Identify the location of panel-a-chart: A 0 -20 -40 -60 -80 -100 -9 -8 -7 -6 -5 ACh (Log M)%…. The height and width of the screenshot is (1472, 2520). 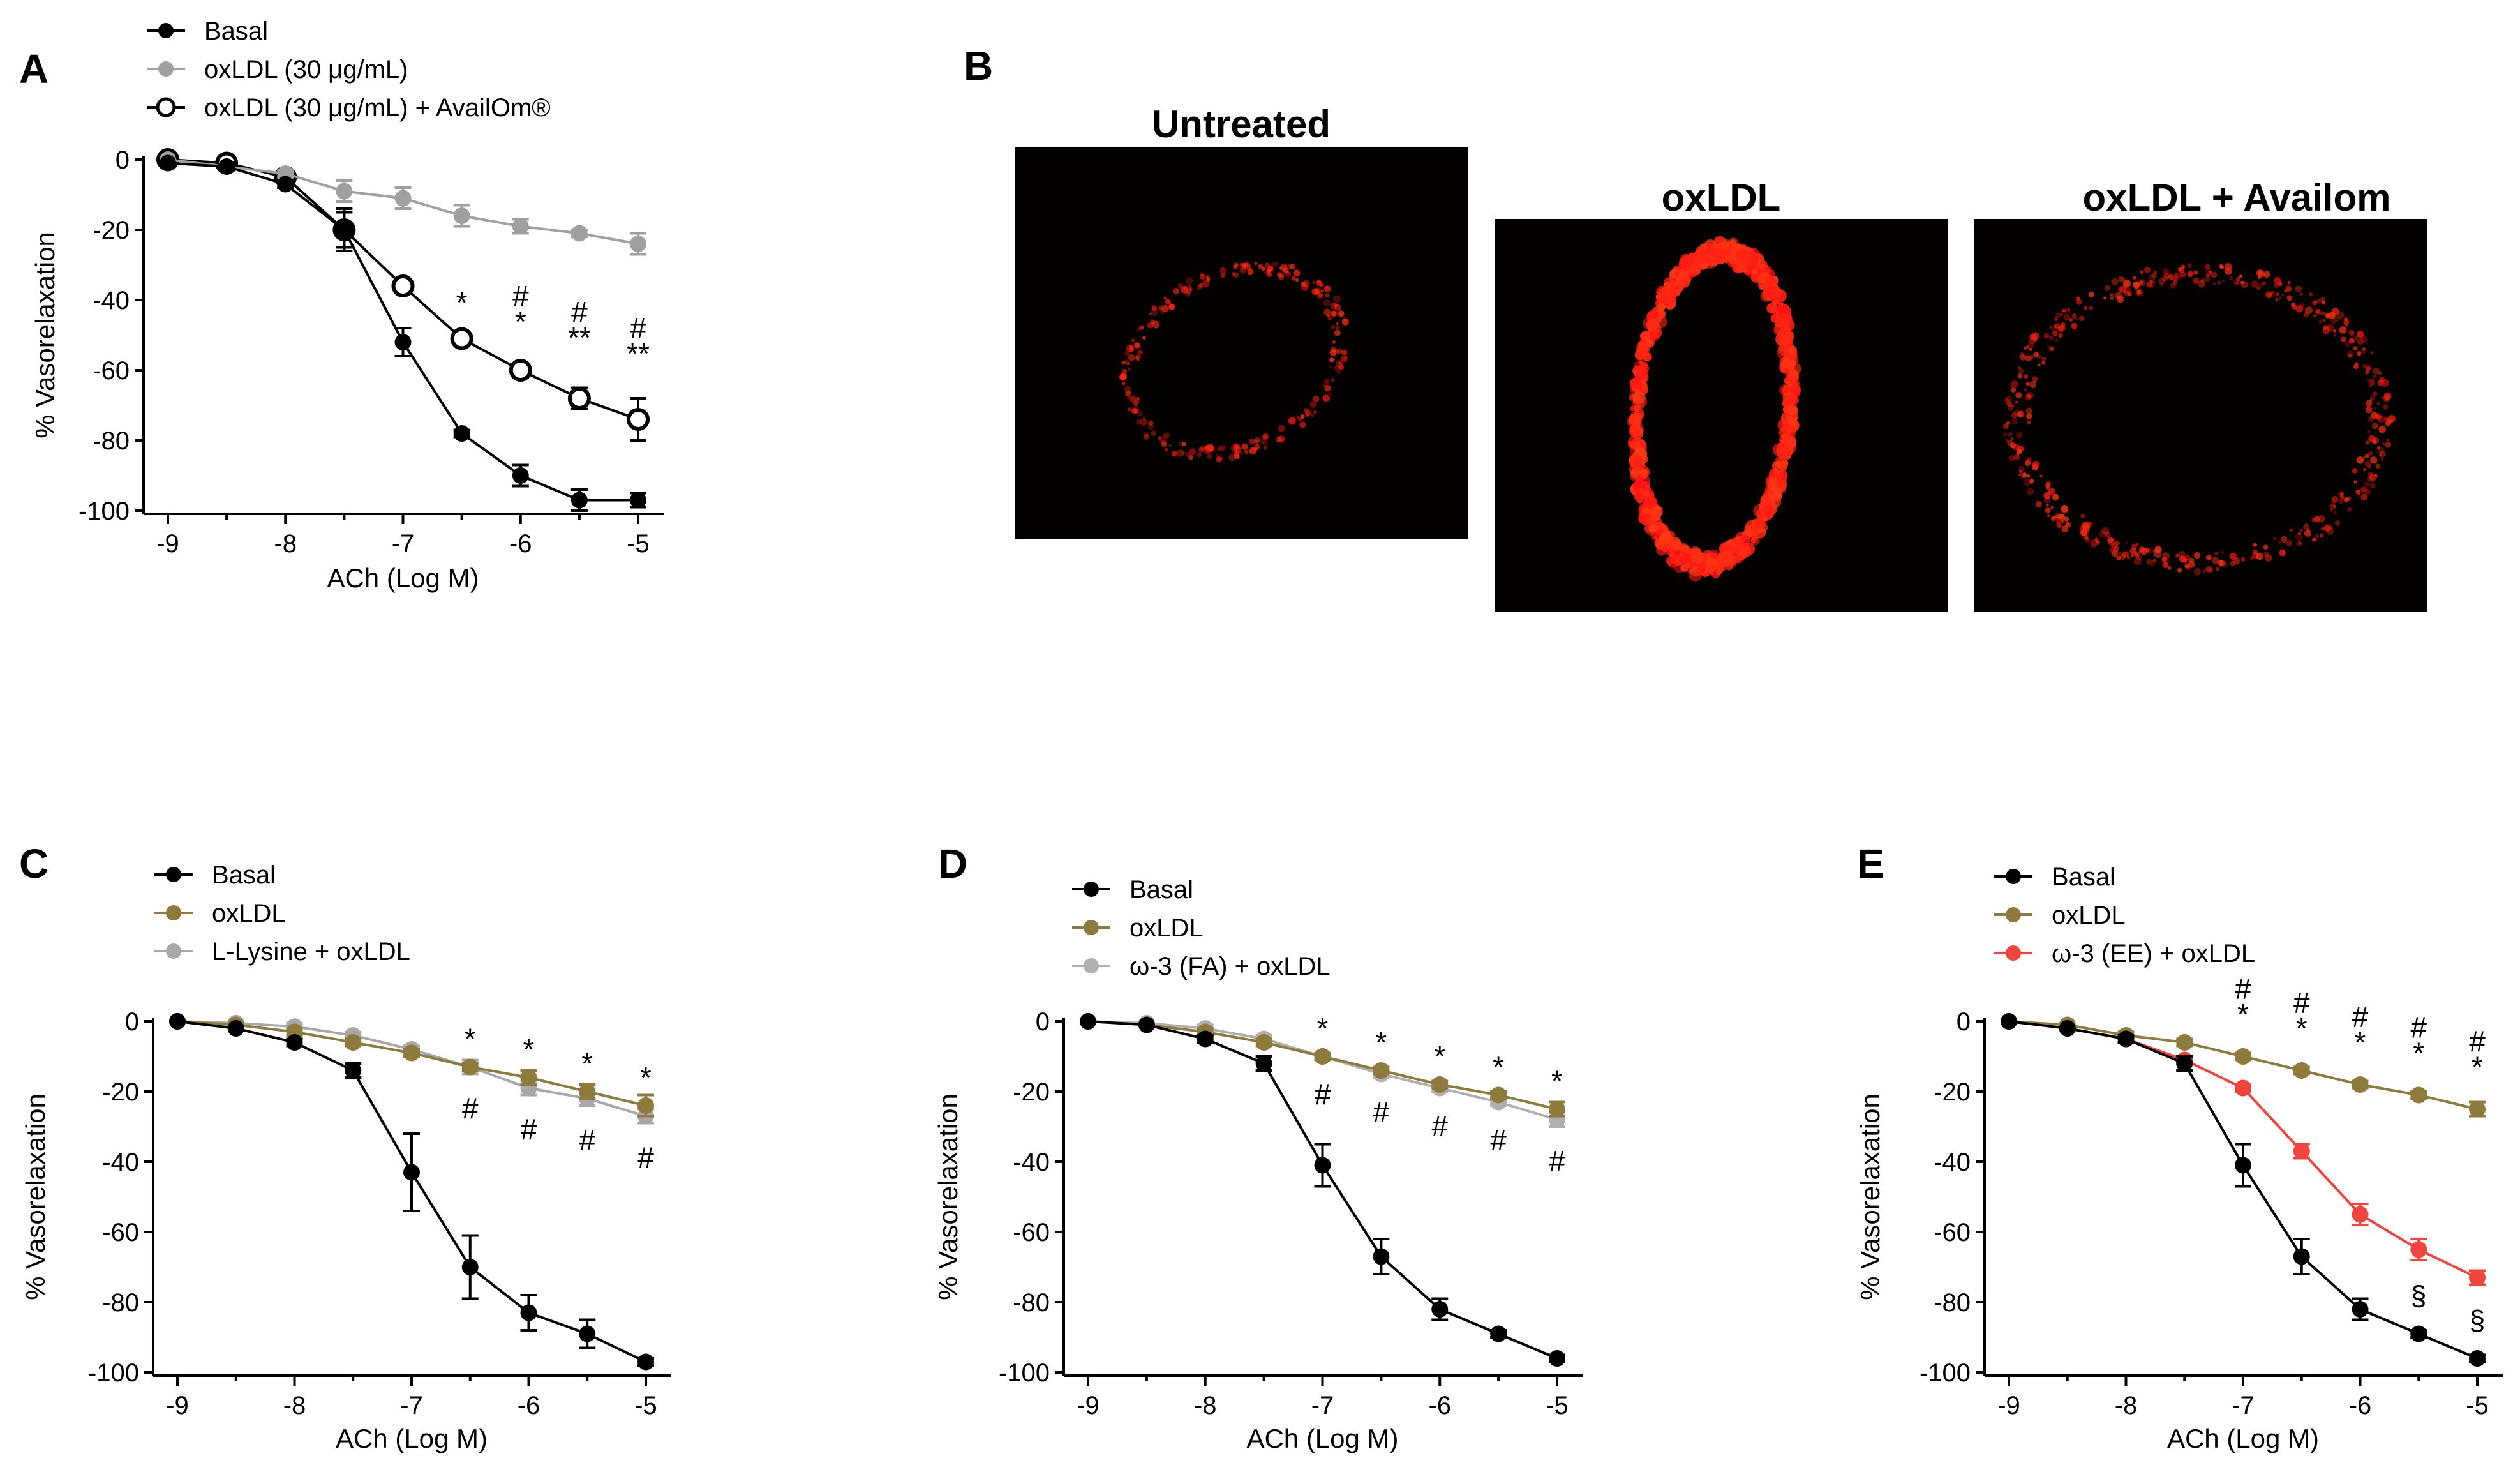
(341, 305).